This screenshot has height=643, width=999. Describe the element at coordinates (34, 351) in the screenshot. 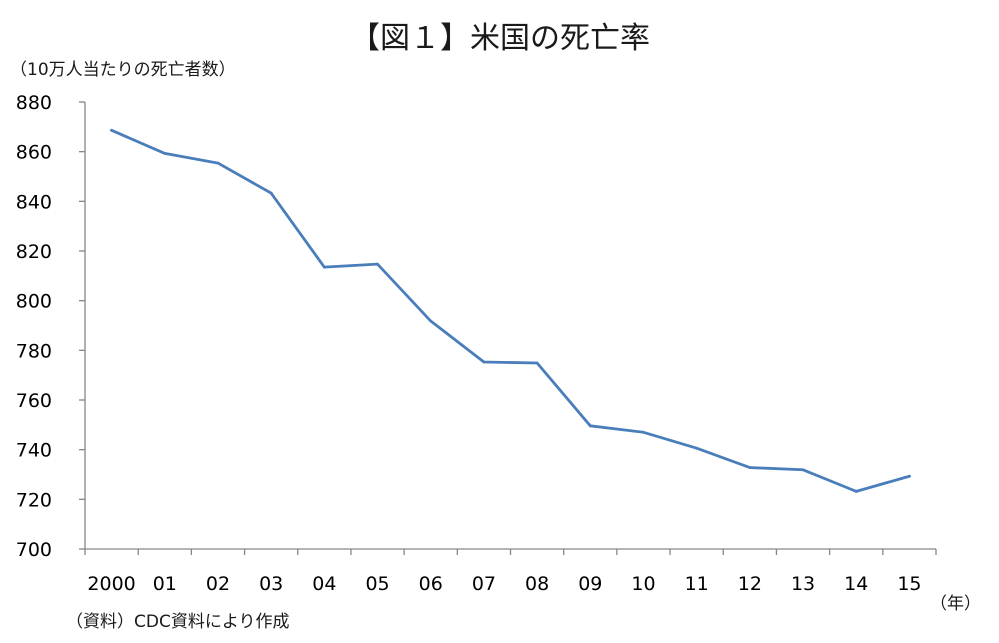

I see `y-tick-label: 780` at that location.